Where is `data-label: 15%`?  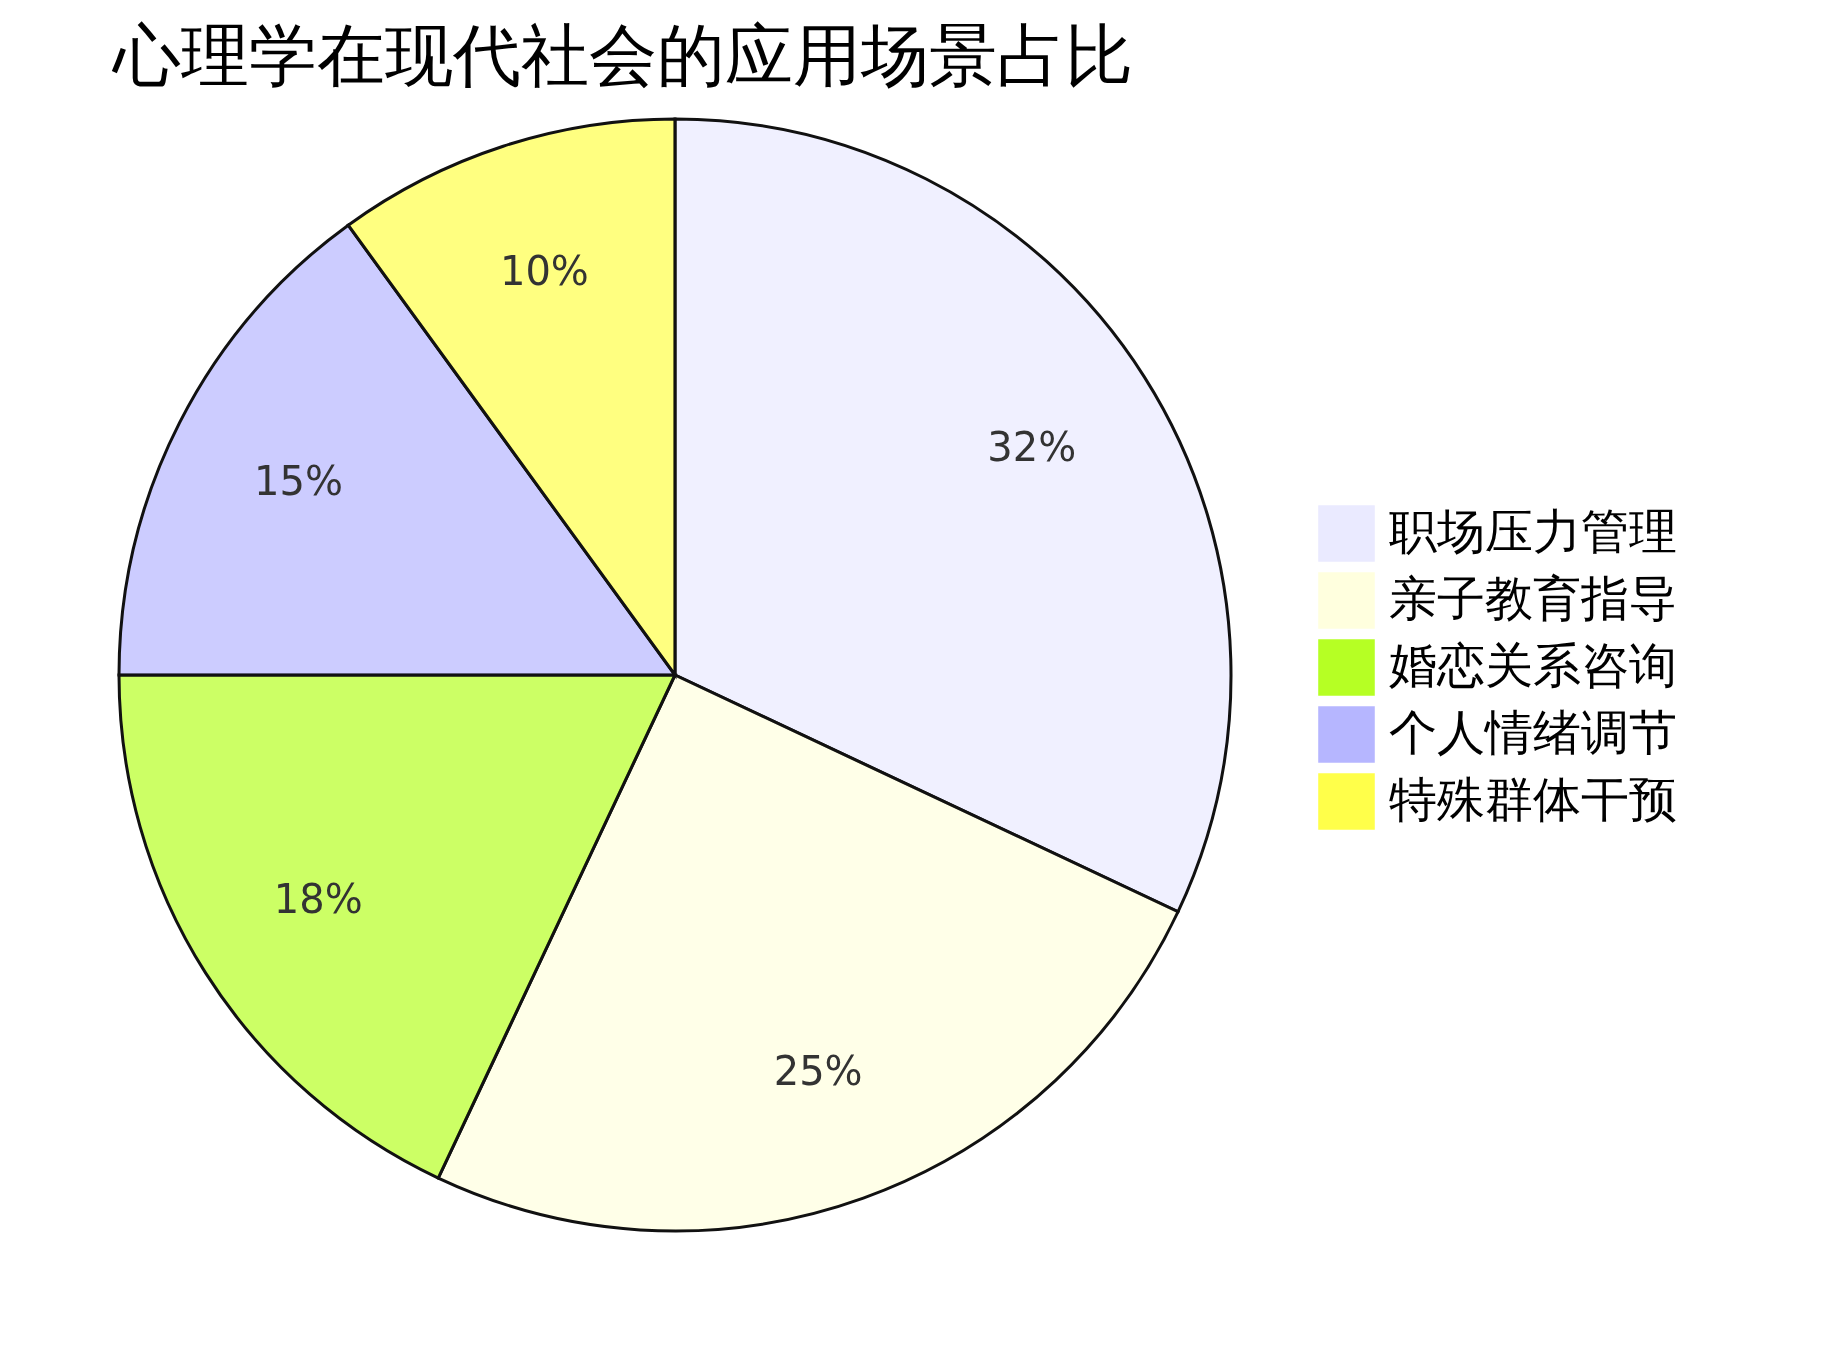 data-label: 15% is located at coordinates (298, 481).